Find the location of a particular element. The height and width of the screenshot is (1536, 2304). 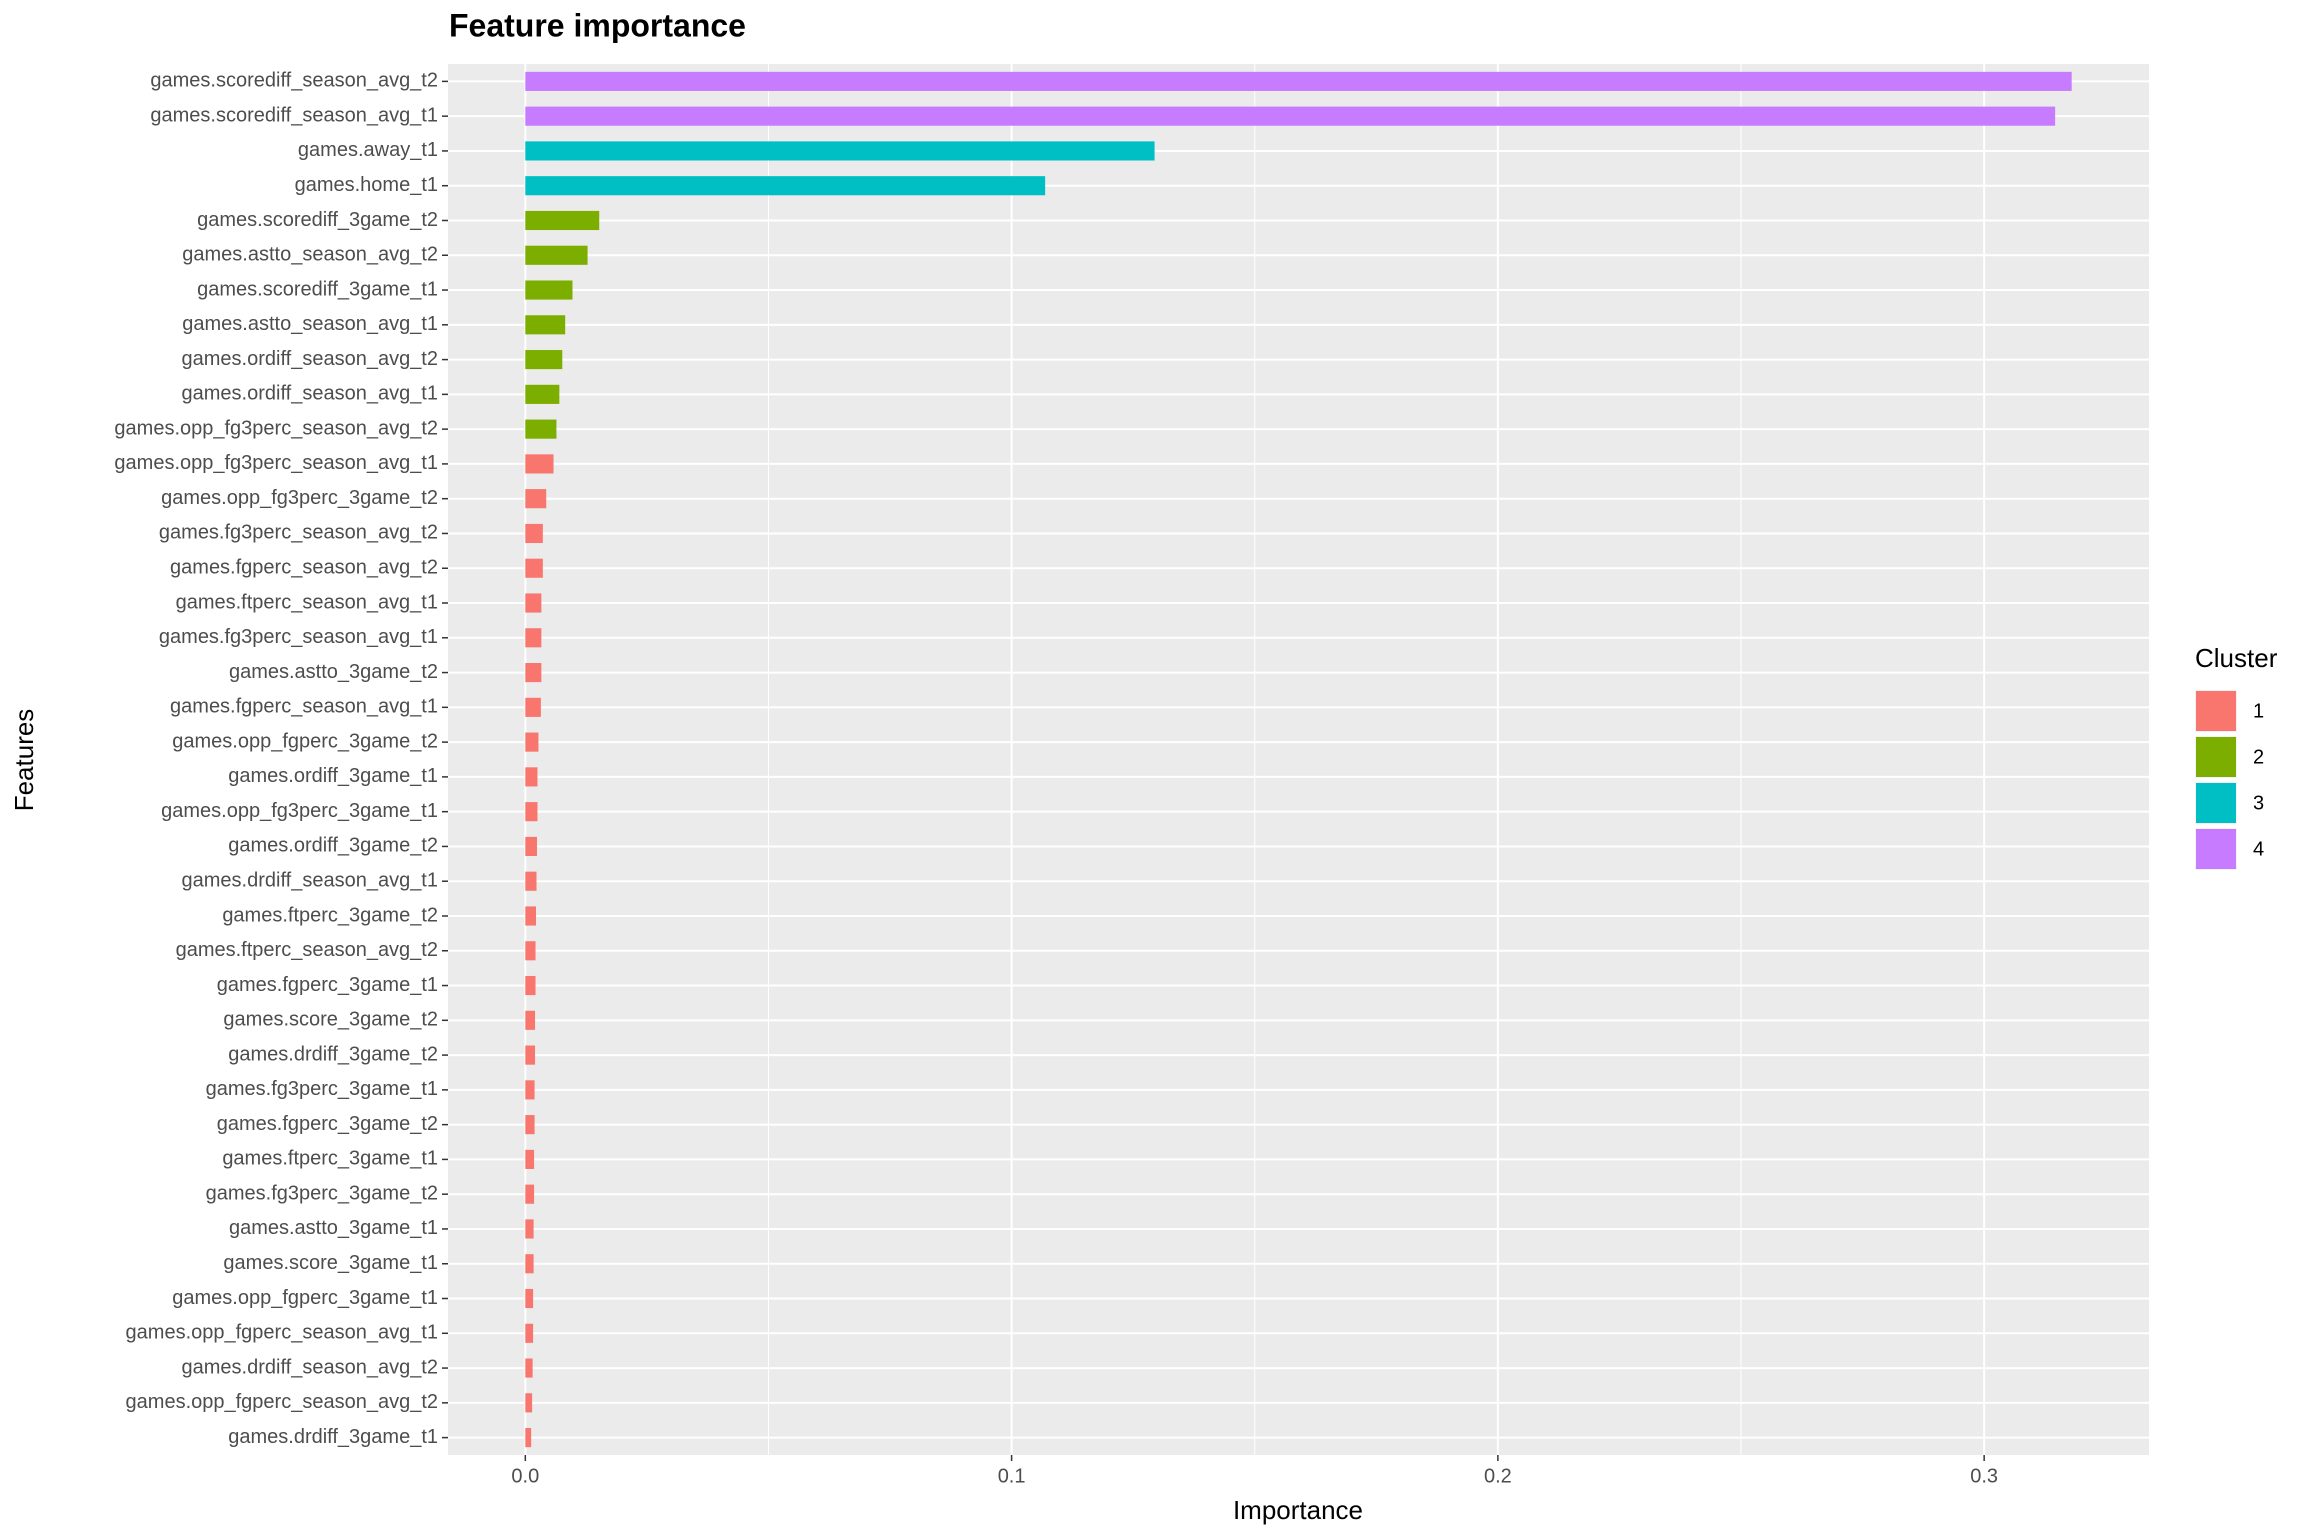

y-tick-label: games.drdiff_season_avg_t1 is located at coordinates (310, 880).